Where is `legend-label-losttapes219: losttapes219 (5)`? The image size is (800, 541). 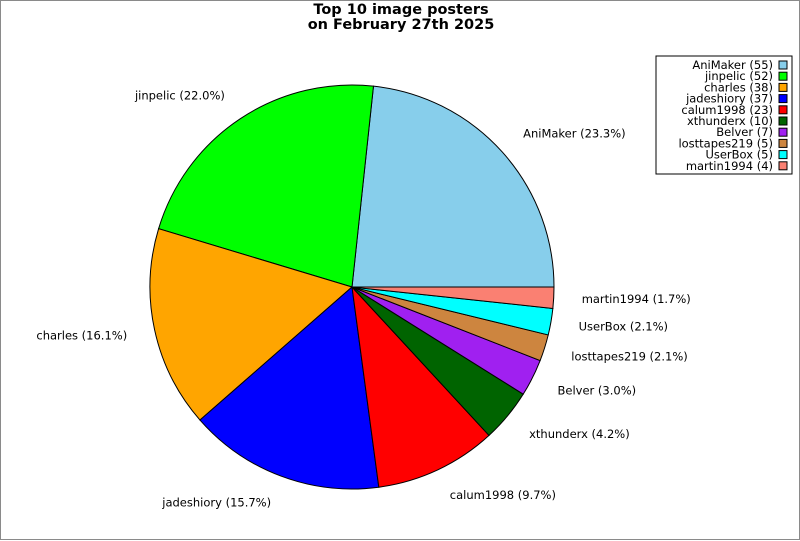 legend-label-losttapes219: losttapes219 (5) is located at coordinates (725, 143).